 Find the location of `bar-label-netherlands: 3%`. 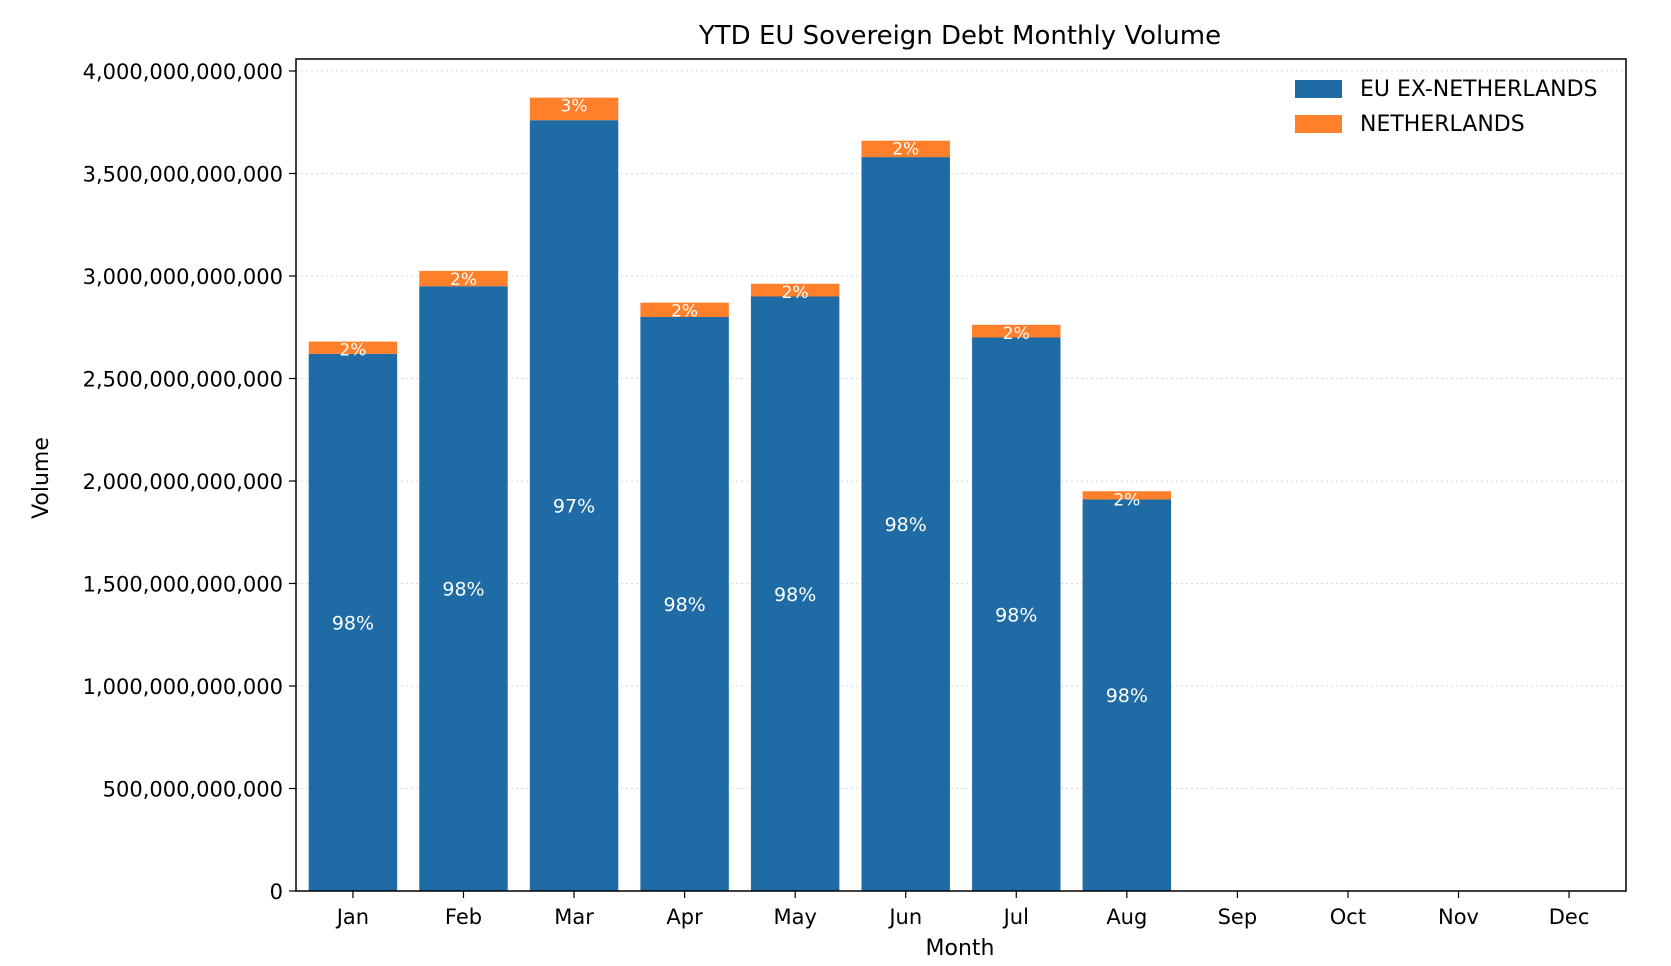

bar-label-netherlands: 3% is located at coordinates (574, 107).